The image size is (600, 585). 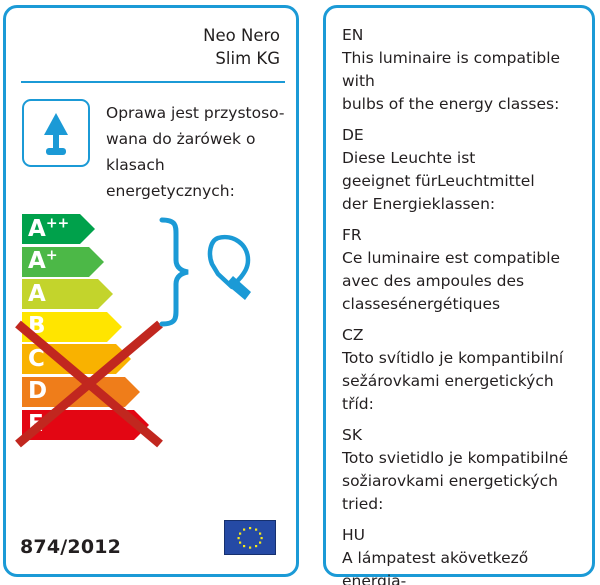 What do you see at coordinates (37, 326) in the screenshot?
I see `energy-class-label: B` at bounding box center [37, 326].